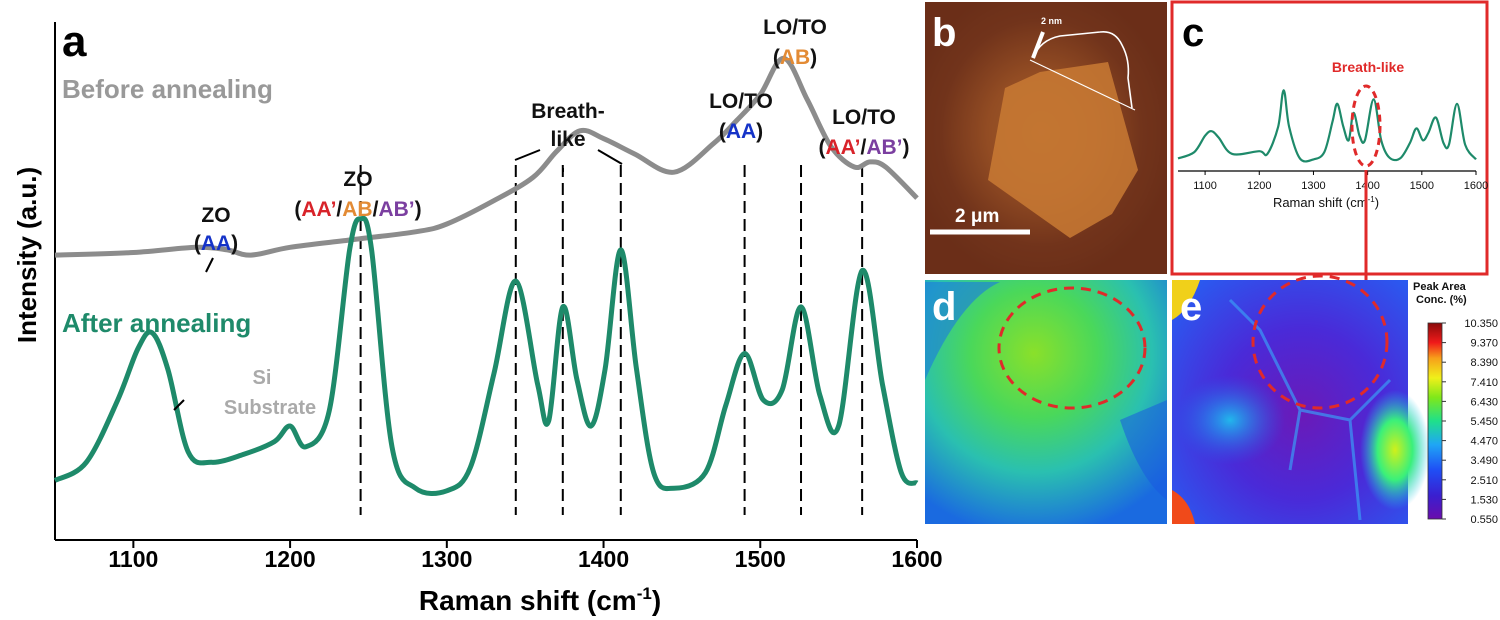 The height and width of the screenshot is (620, 1500). Describe the element at coordinates (1368, 67) in the screenshot. I see `c-breath-label: Breath-like` at that location.